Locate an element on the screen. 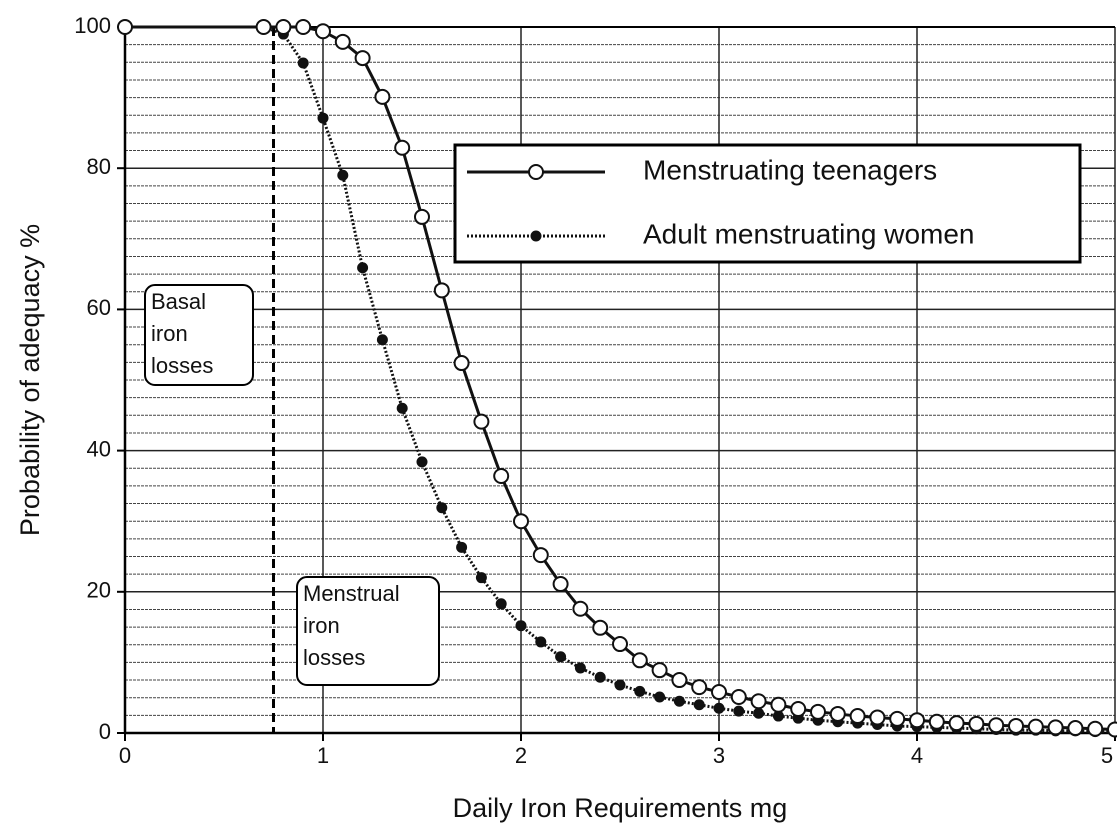  y-tick-label: 0 is located at coordinates (105, 731).